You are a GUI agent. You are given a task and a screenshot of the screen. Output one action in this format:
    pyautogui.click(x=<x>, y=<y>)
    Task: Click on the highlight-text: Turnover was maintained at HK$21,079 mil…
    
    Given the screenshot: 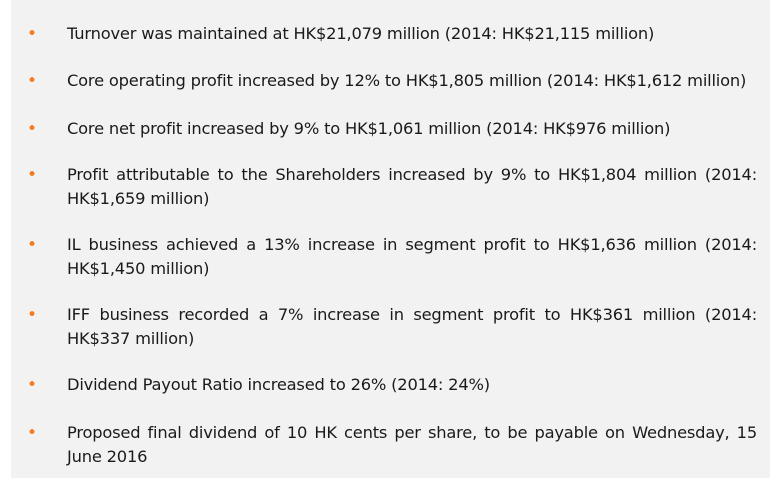 What is the action you would take?
    pyautogui.click(x=361, y=33)
    